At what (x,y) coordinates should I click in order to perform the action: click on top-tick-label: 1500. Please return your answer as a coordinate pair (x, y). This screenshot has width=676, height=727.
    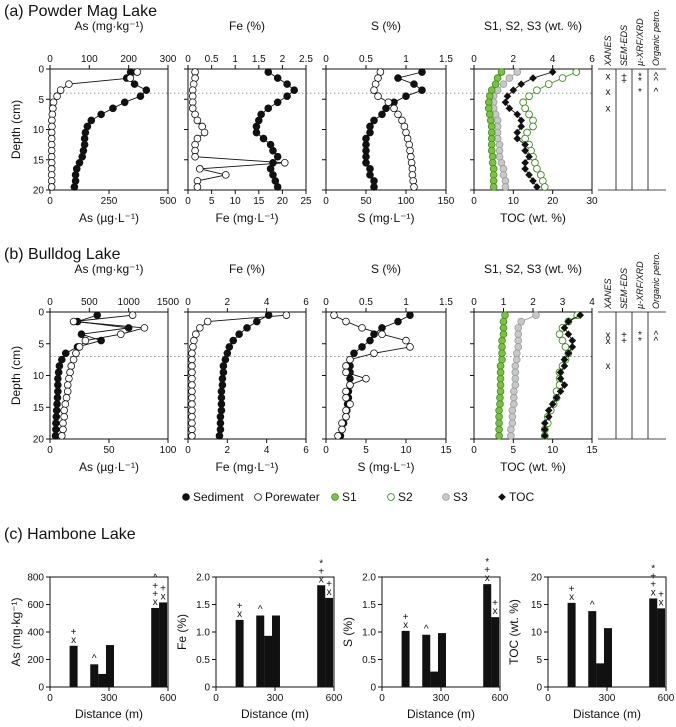
    Looking at the image, I should click on (168, 302).